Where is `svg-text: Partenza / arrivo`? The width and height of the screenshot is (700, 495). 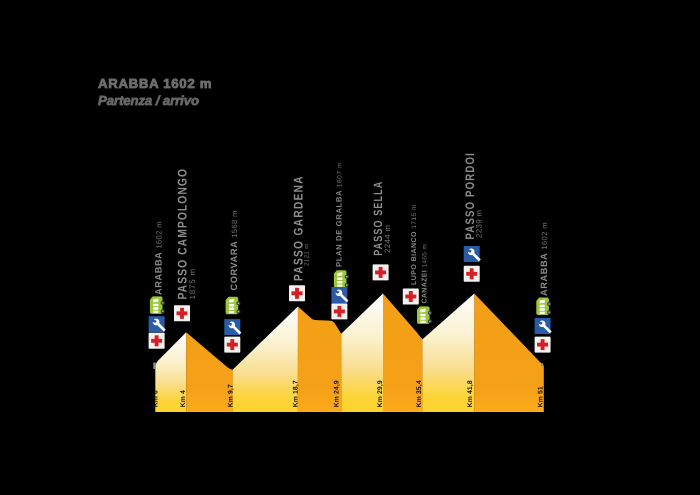 svg-text: Partenza / arrivo is located at coordinates (148, 100).